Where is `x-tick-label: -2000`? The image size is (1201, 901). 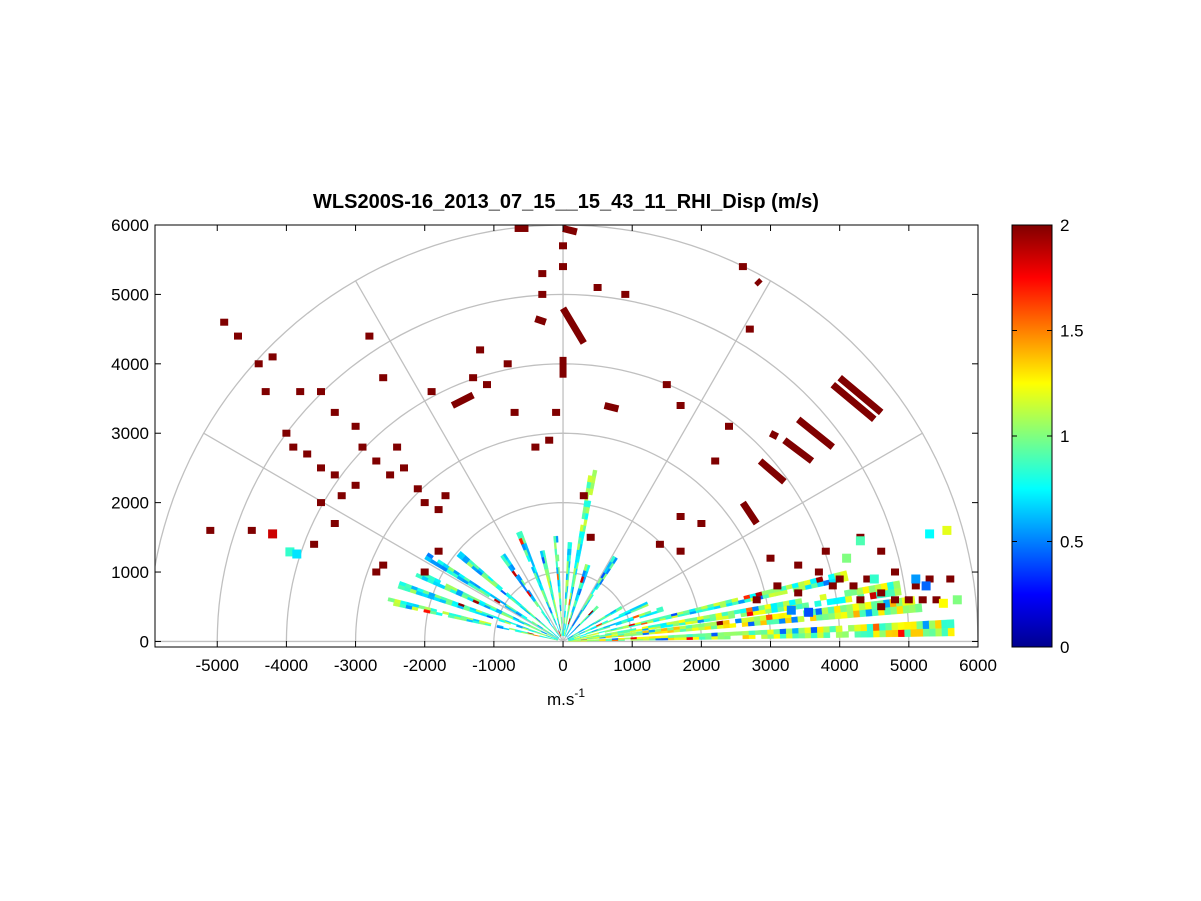 x-tick-label: -2000 is located at coordinates (424, 665).